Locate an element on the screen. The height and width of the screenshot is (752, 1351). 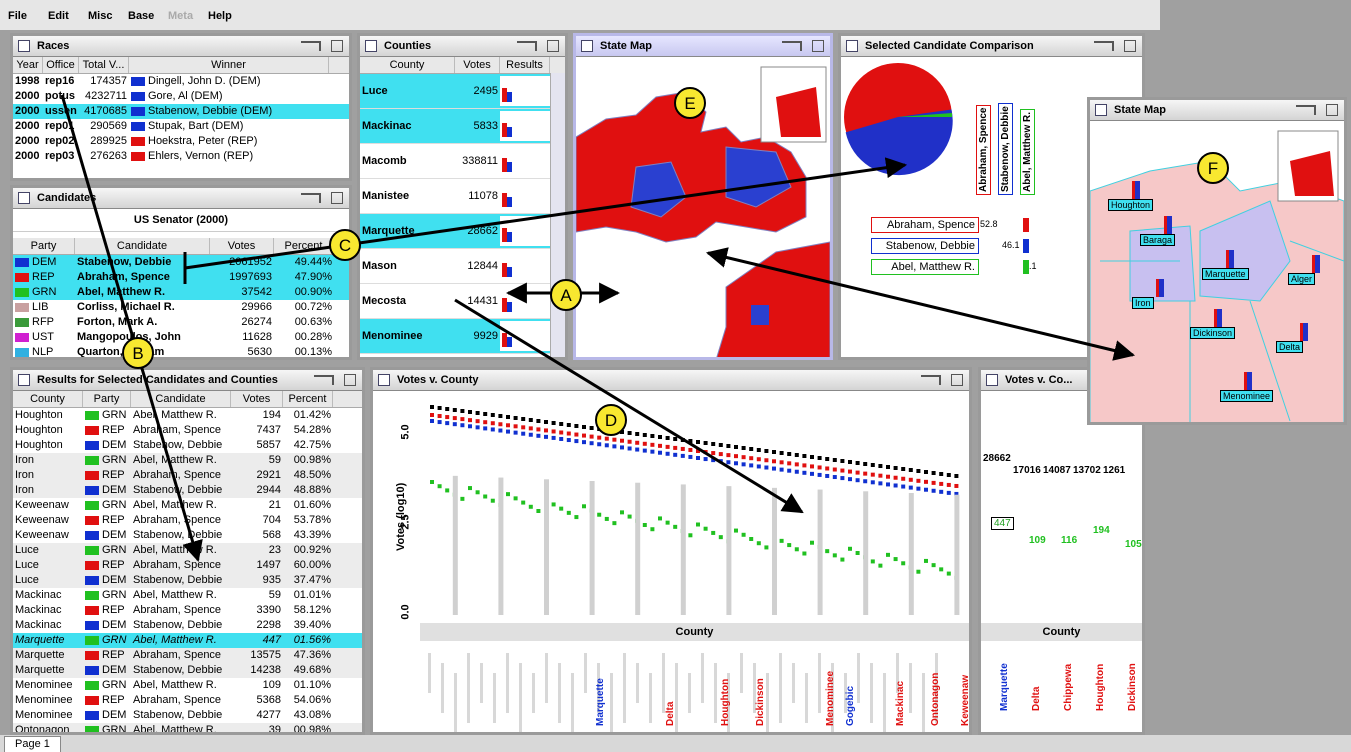
tab: Page 1 is located at coordinates (32, 744).